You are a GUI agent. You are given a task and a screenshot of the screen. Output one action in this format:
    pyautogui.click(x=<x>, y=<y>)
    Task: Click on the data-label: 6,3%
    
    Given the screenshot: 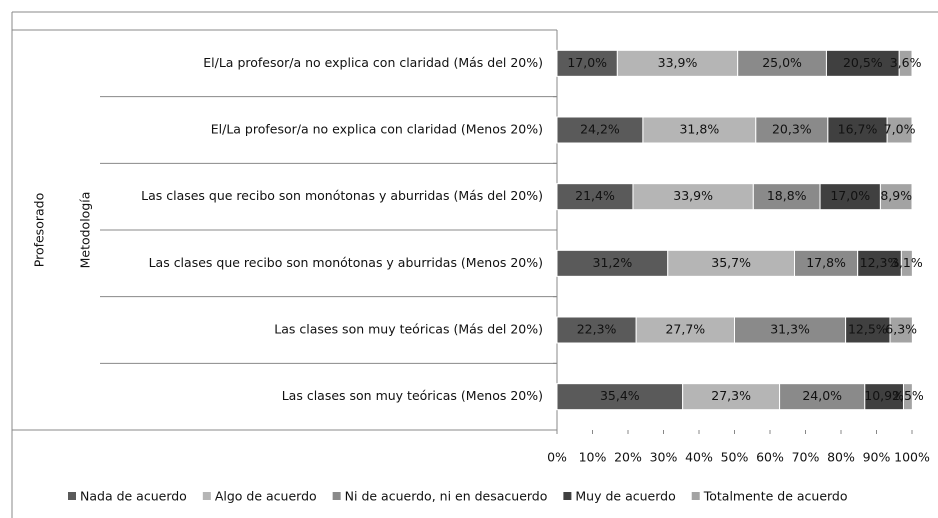 What is the action you would take?
    pyautogui.click(x=901, y=329)
    